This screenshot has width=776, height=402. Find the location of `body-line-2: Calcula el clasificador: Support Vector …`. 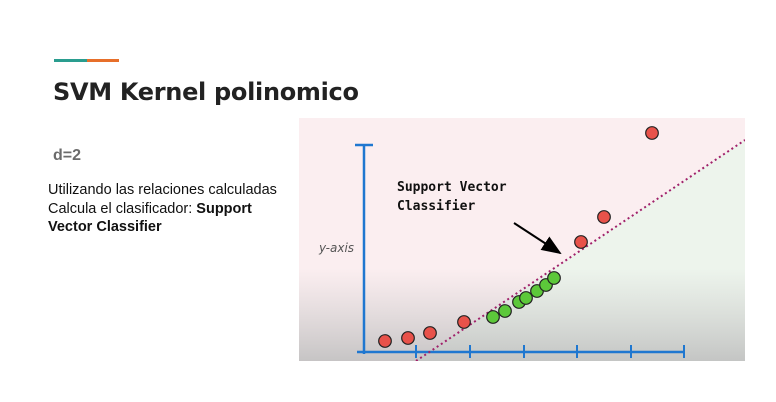

body-line-2: Calcula el clasificador: Support Vector … is located at coordinates (173, 218).